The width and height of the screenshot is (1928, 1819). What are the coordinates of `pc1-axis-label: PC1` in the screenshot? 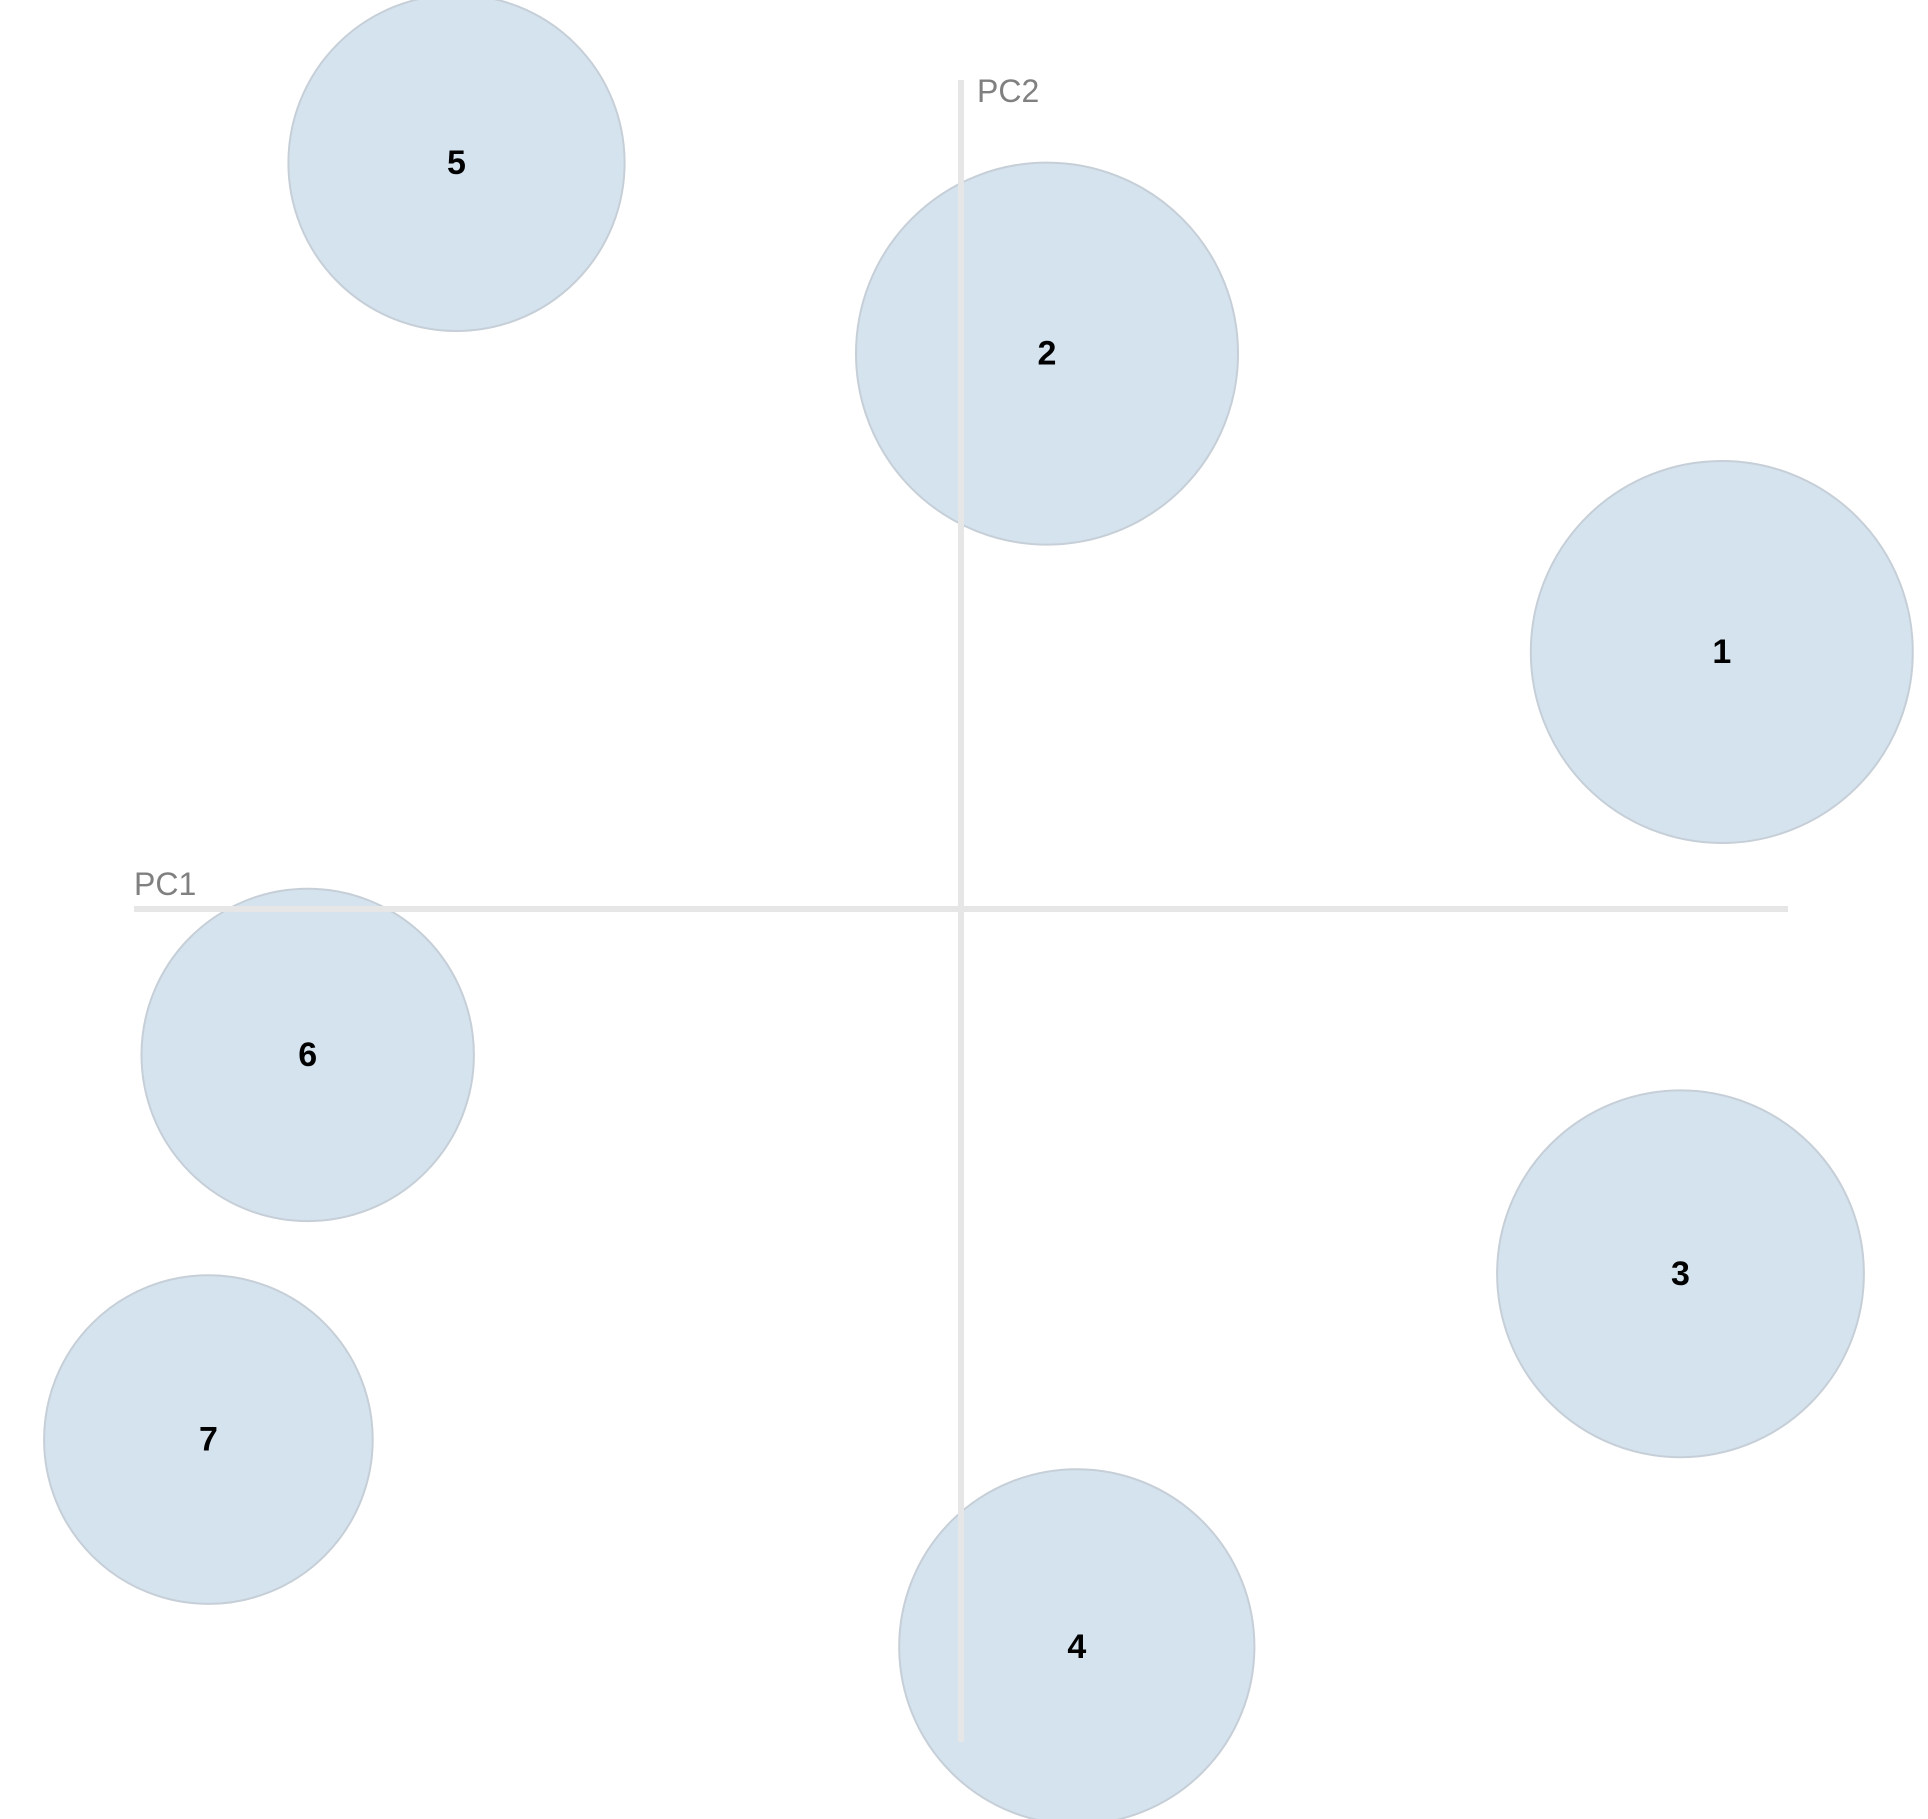 It's located at (165, 884).